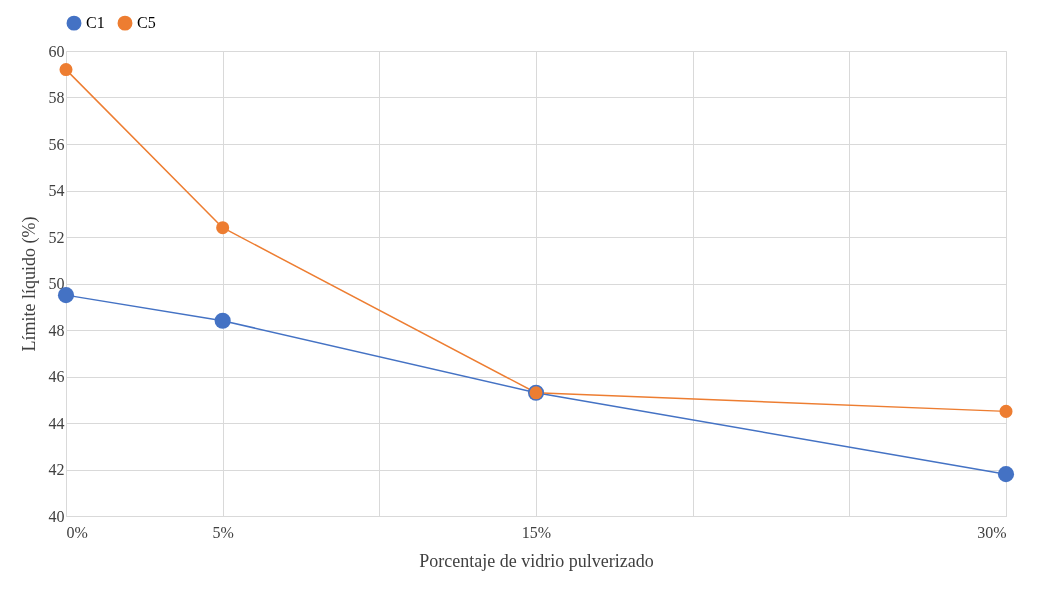  What do you see at coordinates (56, 423) in the screenshot?
I see `y-tick-label: 44` at bounding box center [56, 423].